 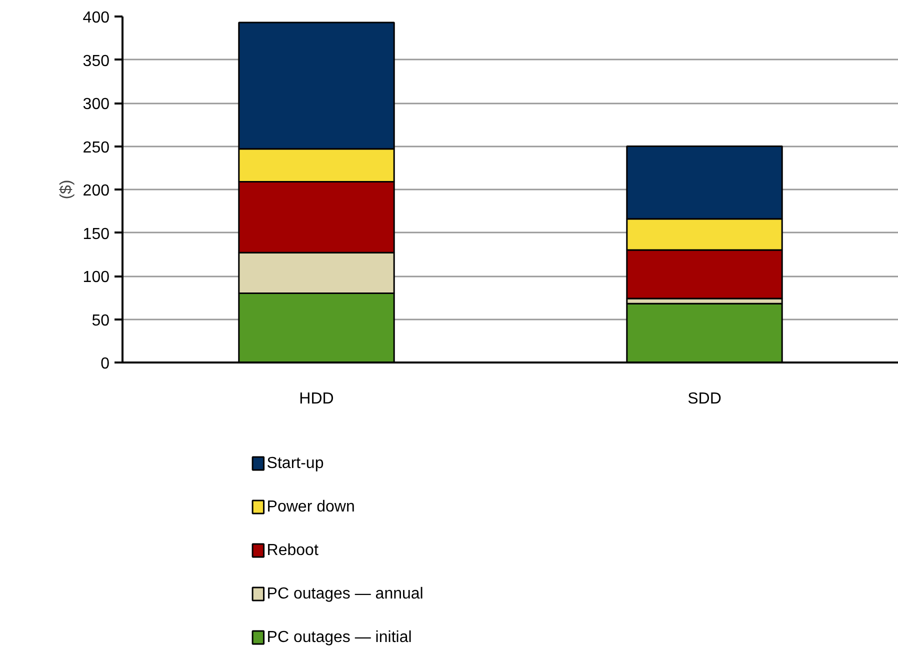 I want to click on y-tick-label: 300, so click(x=96, y=104).